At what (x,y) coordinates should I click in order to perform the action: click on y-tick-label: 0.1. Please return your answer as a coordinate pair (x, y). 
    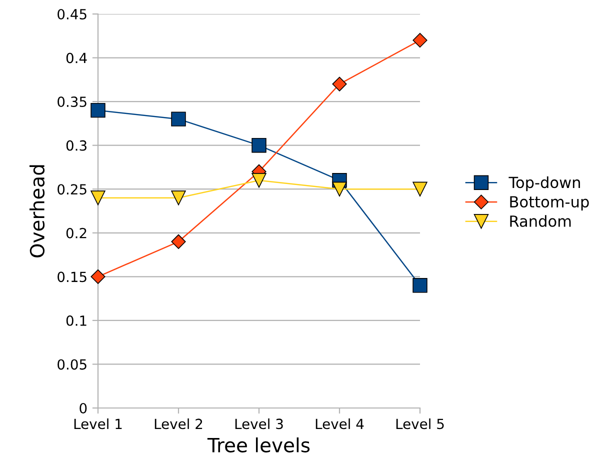
    Looking at the image, I should click on (76, 320).